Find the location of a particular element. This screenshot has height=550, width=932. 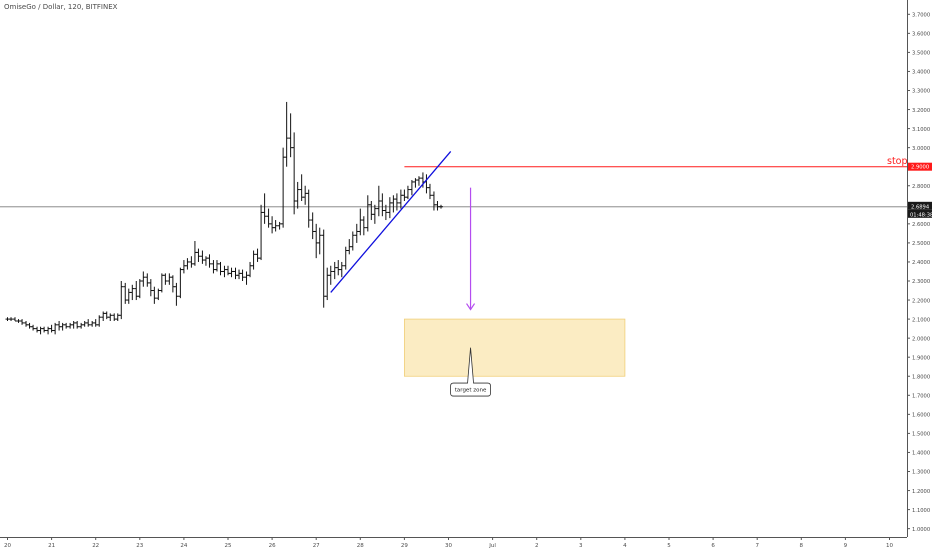

time-axis: 20 21 22 23 24 25 26 27 28 29 30 Jul 2 3 4 5 6 7 8 9 10 is located at coordinates (453, 543).